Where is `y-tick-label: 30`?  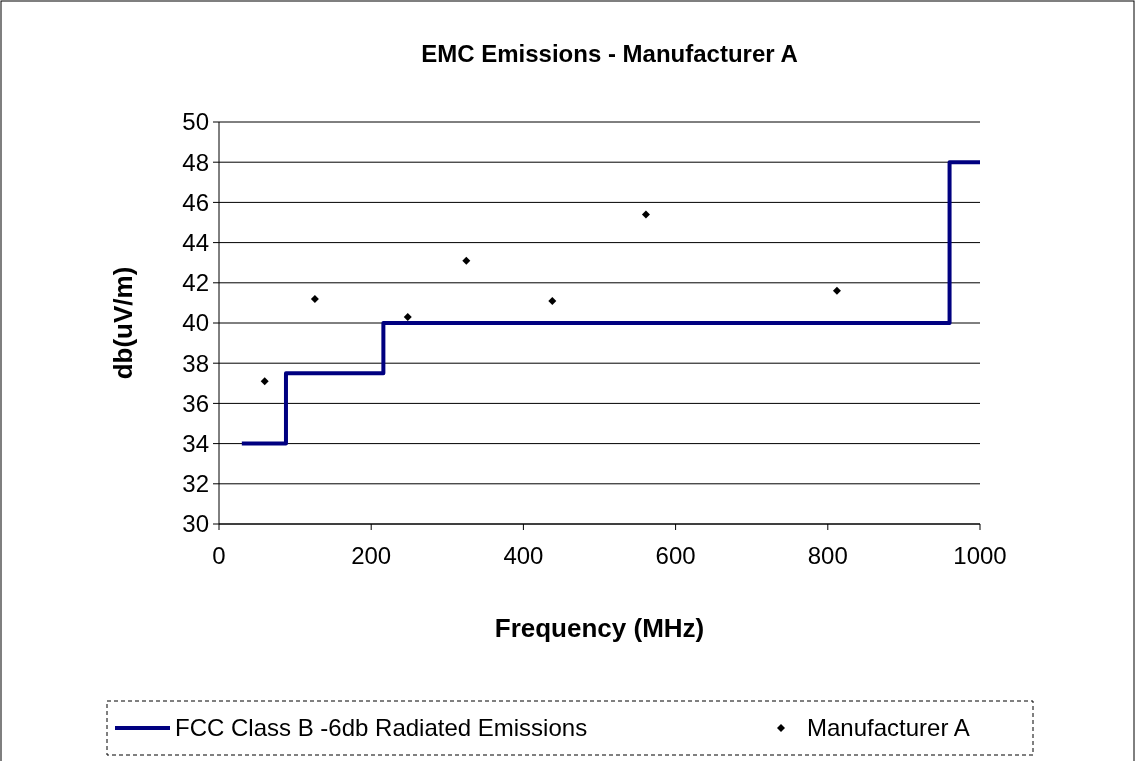 y-tick-label: 30 is located at coordinates (195, 524).